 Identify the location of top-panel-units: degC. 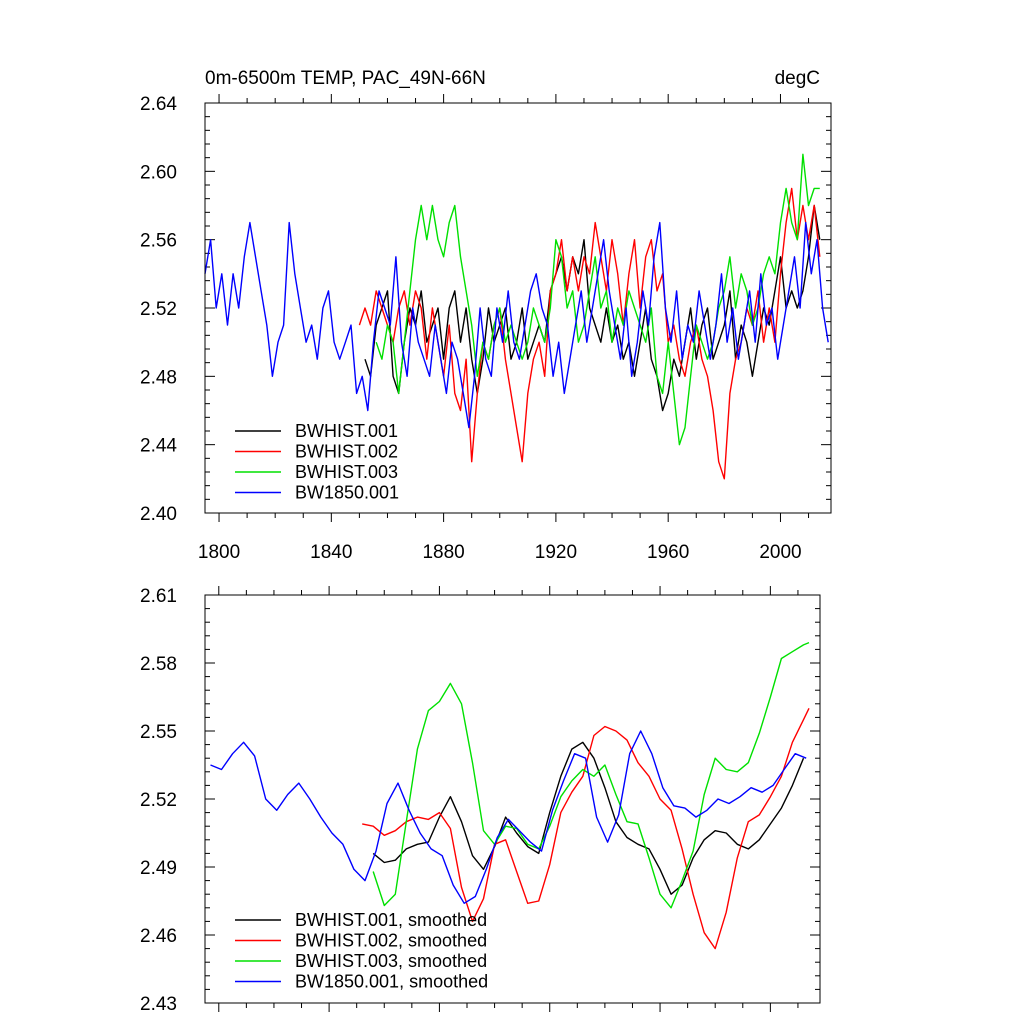
(797, 78).